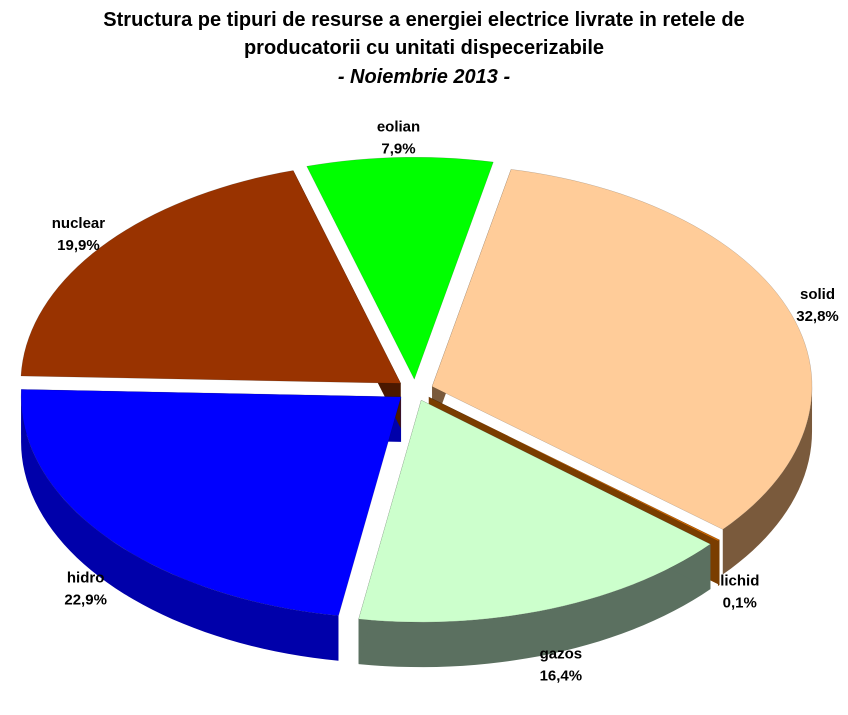  What do you see at coordinates (398, 149) in the screenshot?
I see `value-label: 7,9%` at bounding box center [398, 149].